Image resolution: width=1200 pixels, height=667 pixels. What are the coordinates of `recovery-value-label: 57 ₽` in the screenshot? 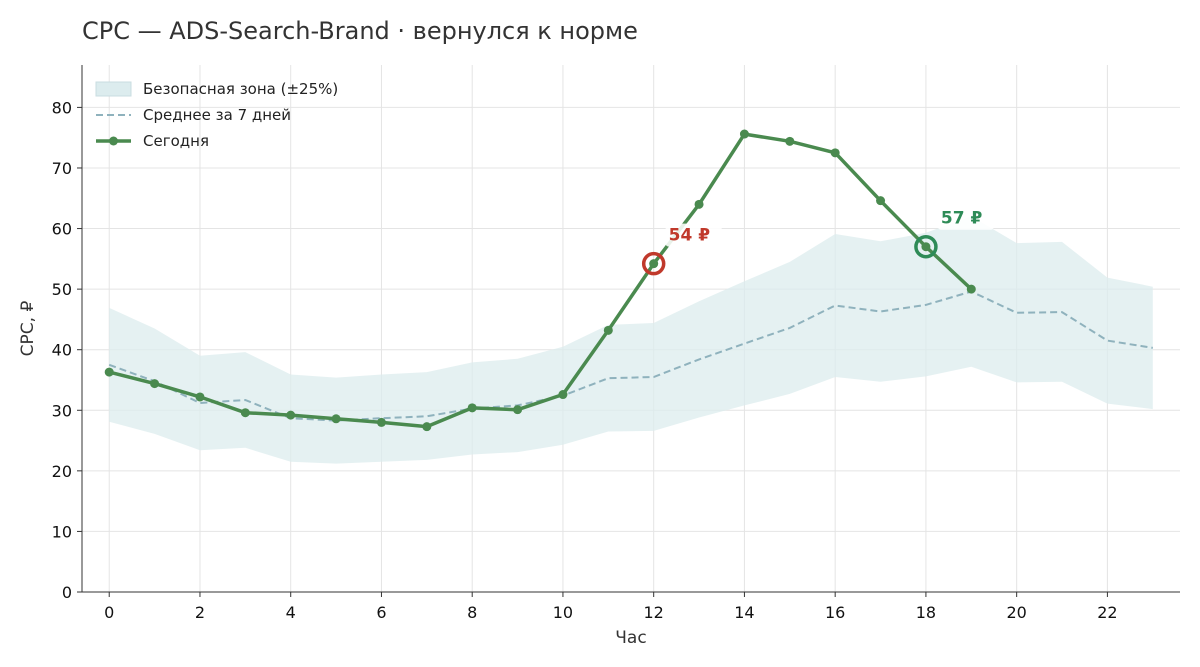 It's located at (962, 219).